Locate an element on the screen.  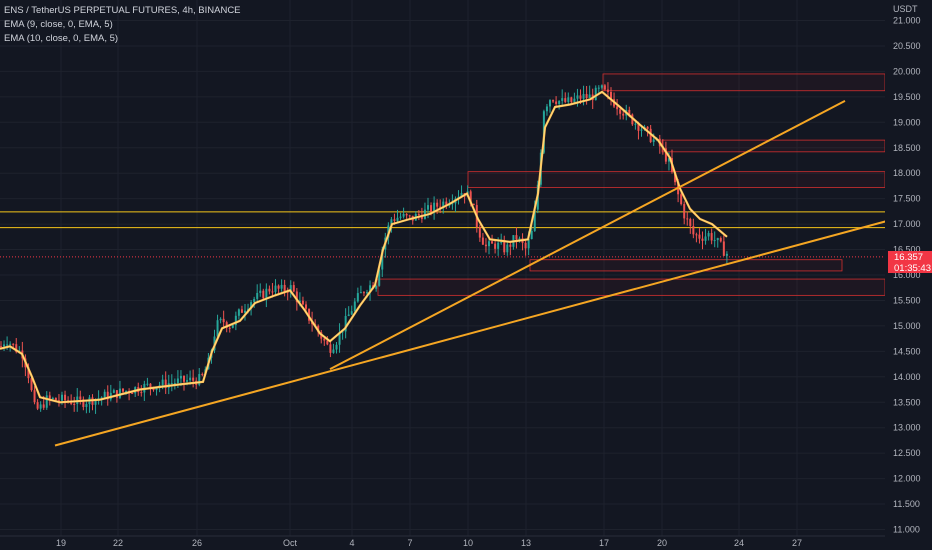
y-tick-label: 14.500 is located at coordinates (907, 351).